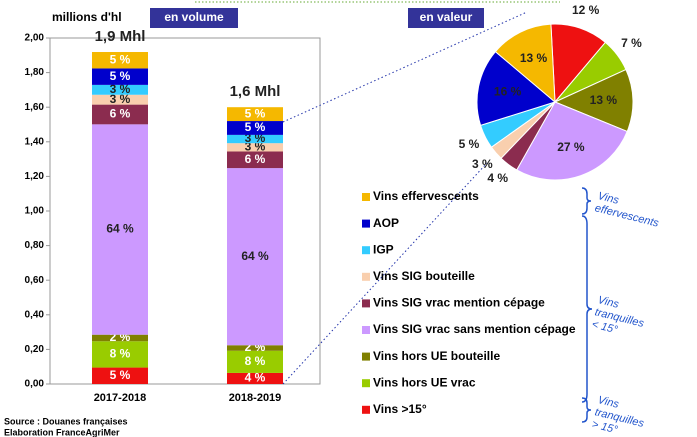 The image size is (697, 437). I want to click on x-tick-label: 2017-2018, so click(120, 398).